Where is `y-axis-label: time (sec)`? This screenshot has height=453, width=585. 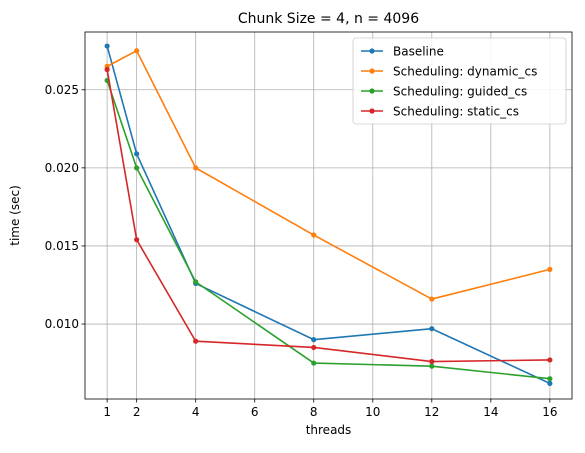
y-axis-label: time (sec) is located at coordinates (15, 215).